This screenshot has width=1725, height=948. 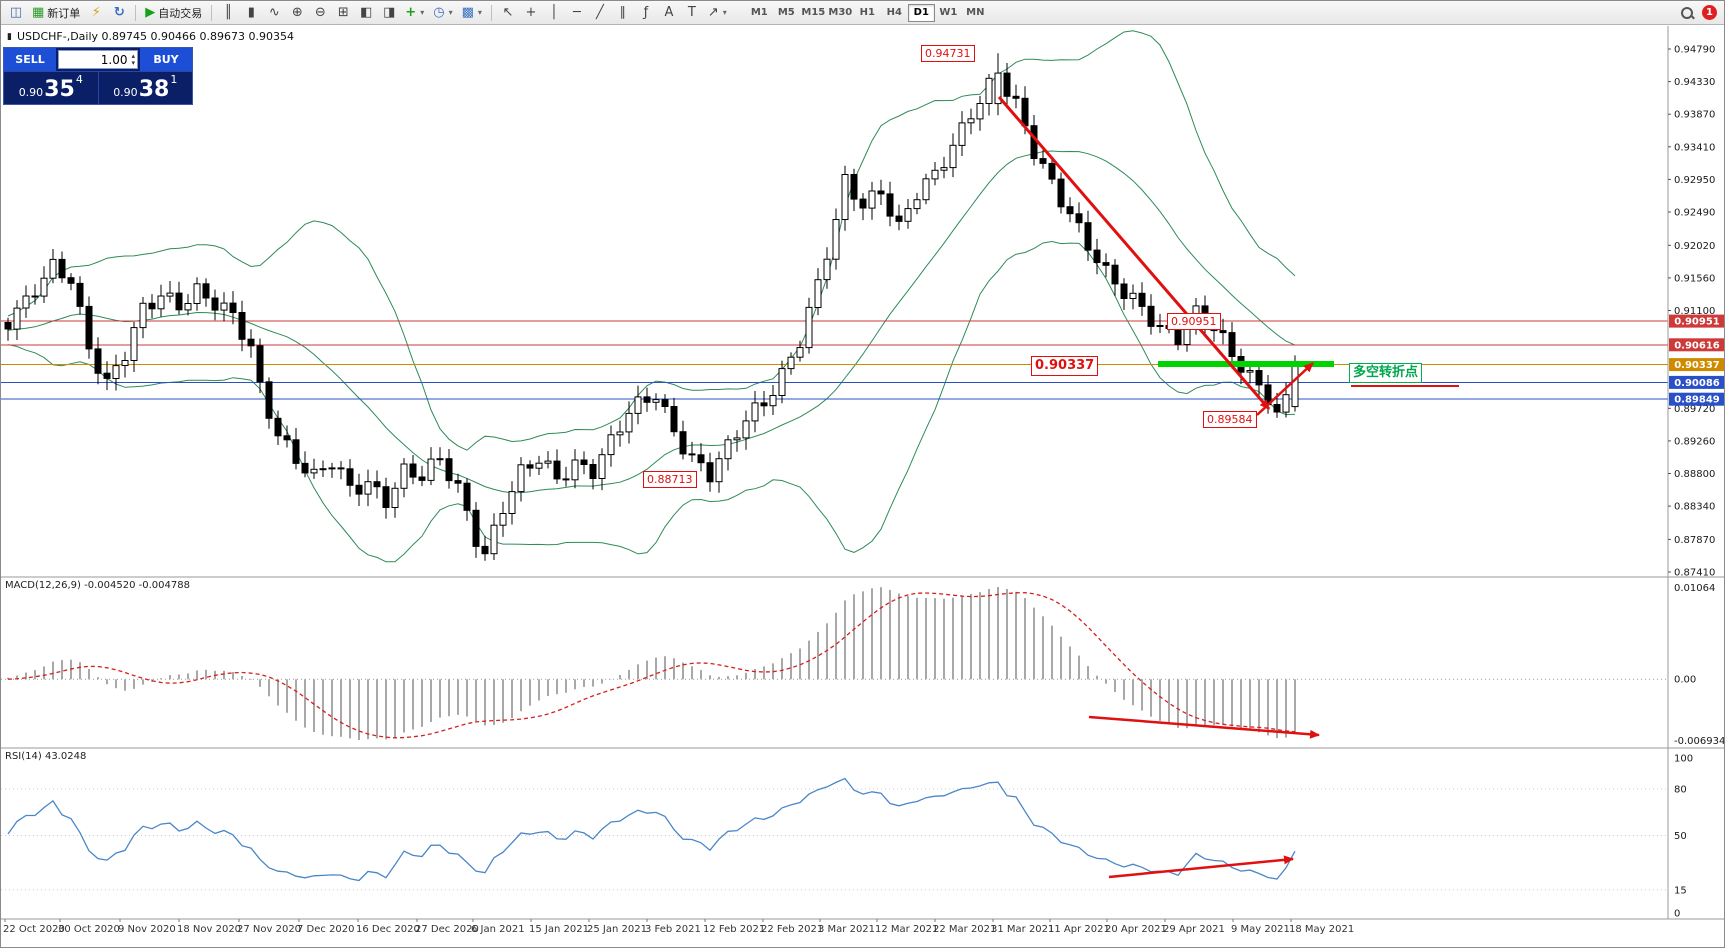 I want to click on price-label-90951: 0.90951, so click(x=1194, y=321).